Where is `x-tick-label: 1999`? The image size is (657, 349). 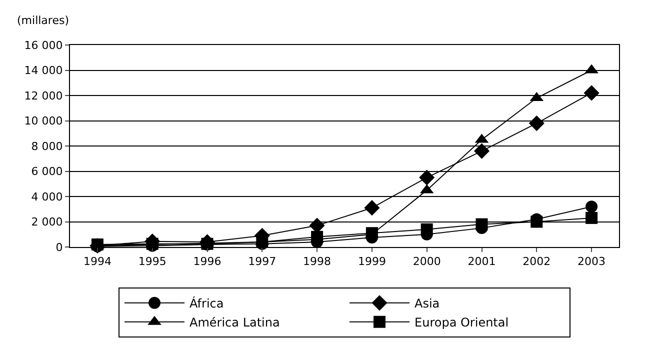
x-tick-label: 1999 is located at coordinates (372, 261).